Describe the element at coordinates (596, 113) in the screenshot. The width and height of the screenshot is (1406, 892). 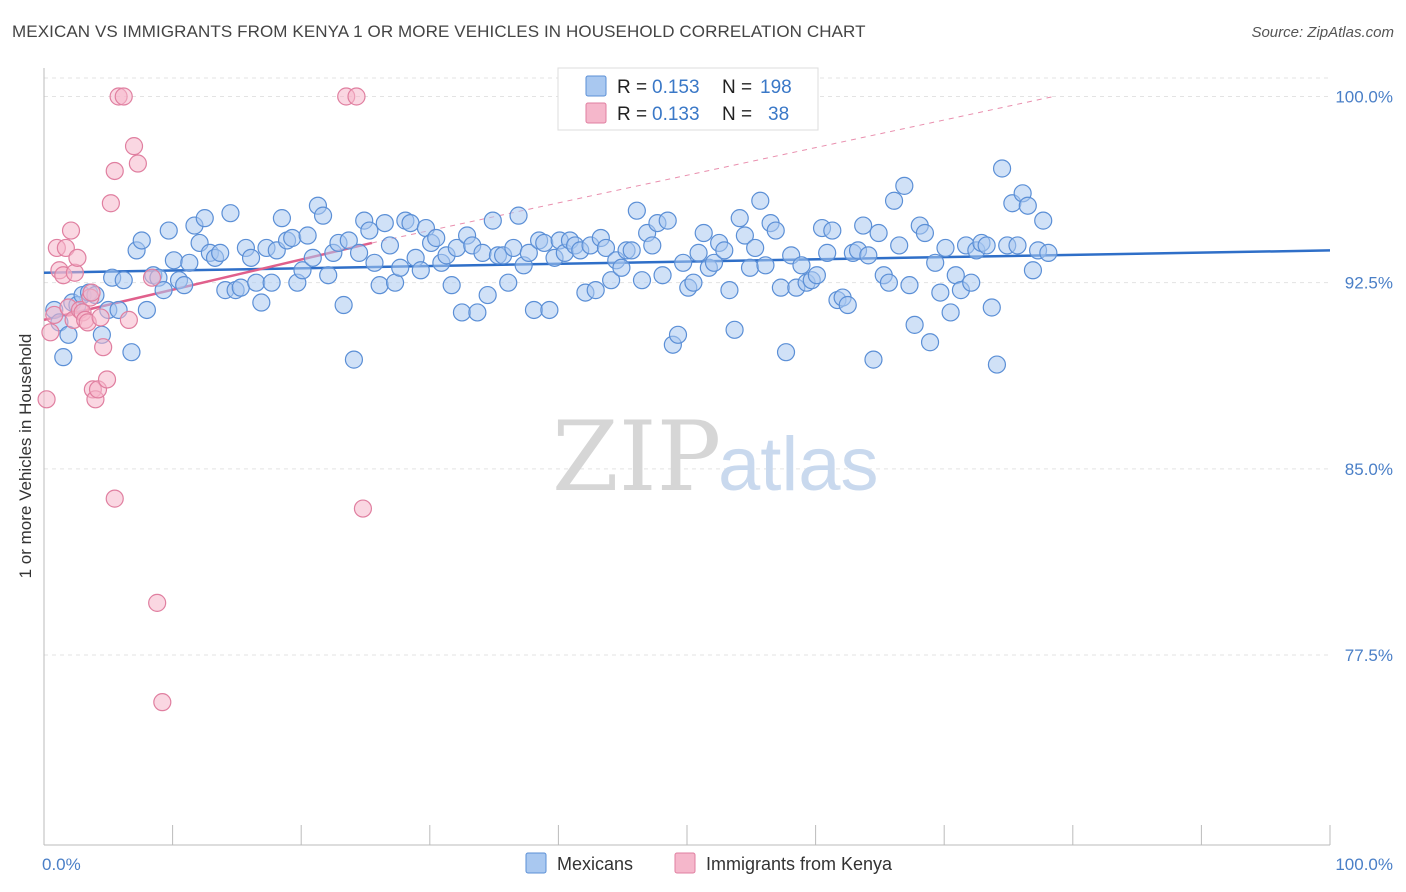
I see `legend-swatch-kenya` at that location.